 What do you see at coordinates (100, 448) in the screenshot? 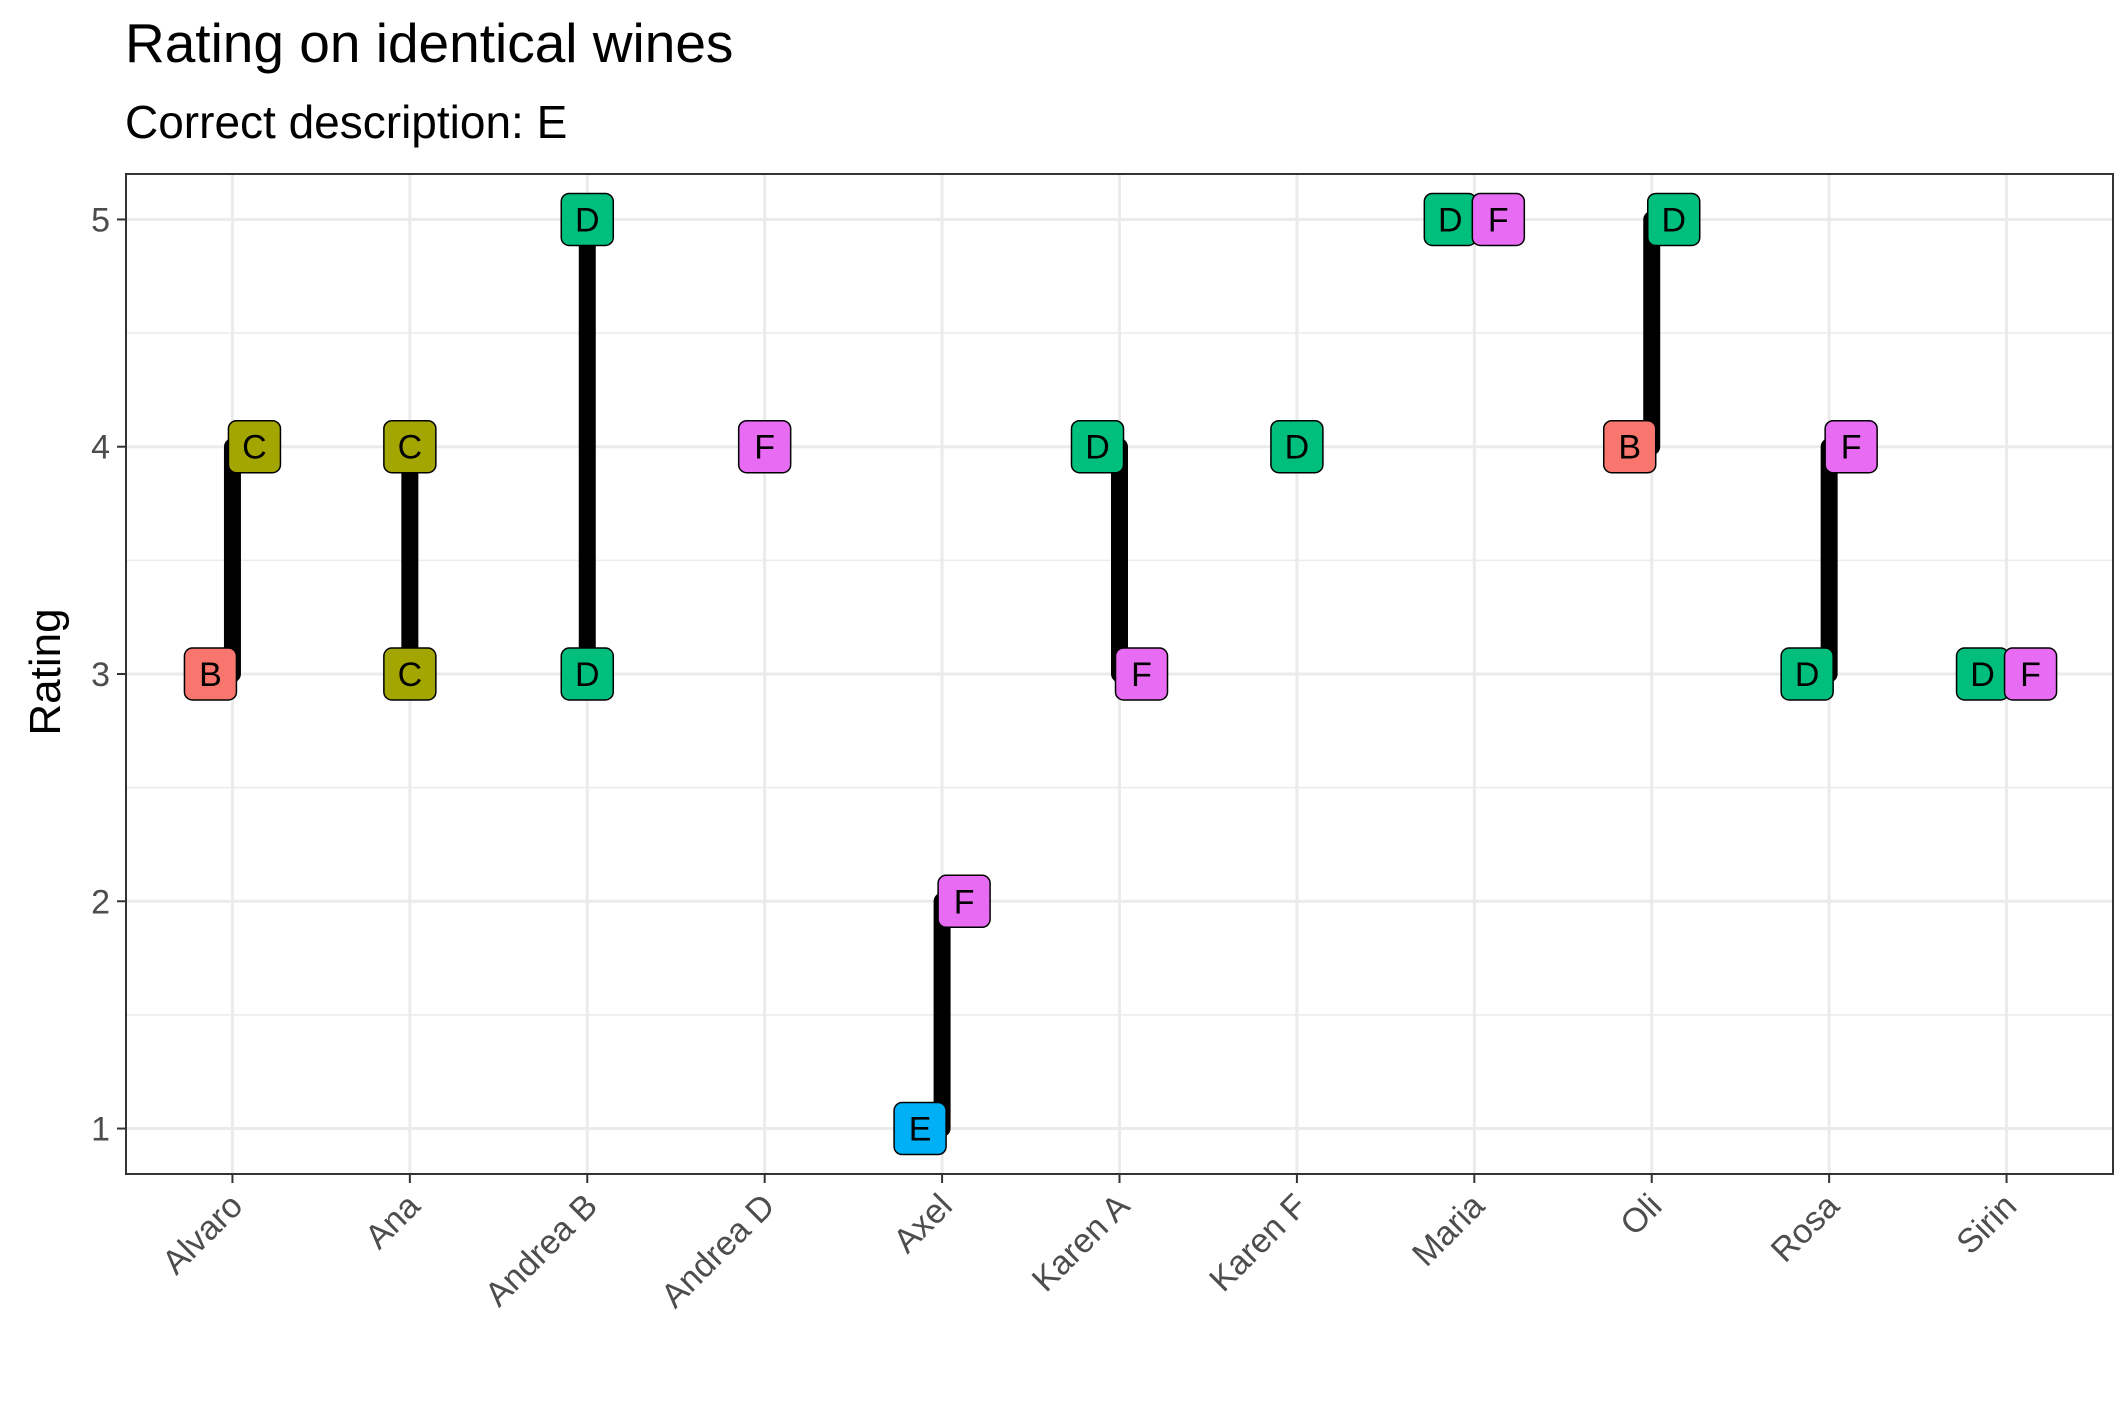
I see `y-tick-label: 4` at bounding box center [100, 448].